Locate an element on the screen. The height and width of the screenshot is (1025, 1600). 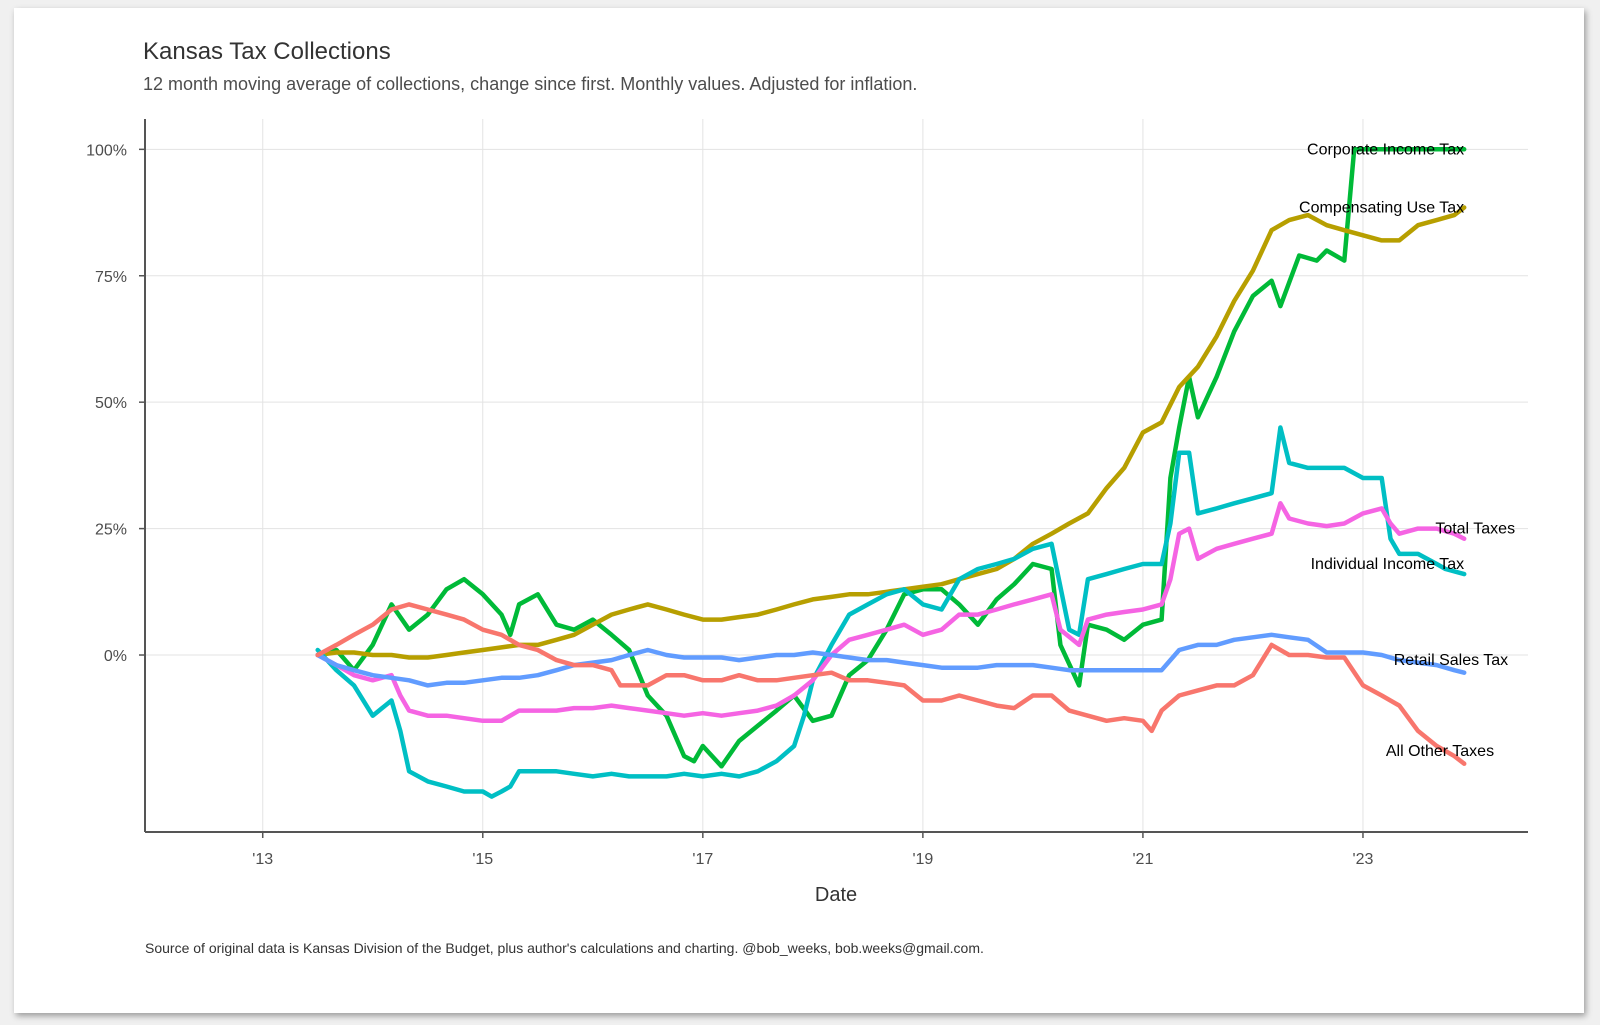
y-tick-label: 50% is located at coordinates (111, 403).